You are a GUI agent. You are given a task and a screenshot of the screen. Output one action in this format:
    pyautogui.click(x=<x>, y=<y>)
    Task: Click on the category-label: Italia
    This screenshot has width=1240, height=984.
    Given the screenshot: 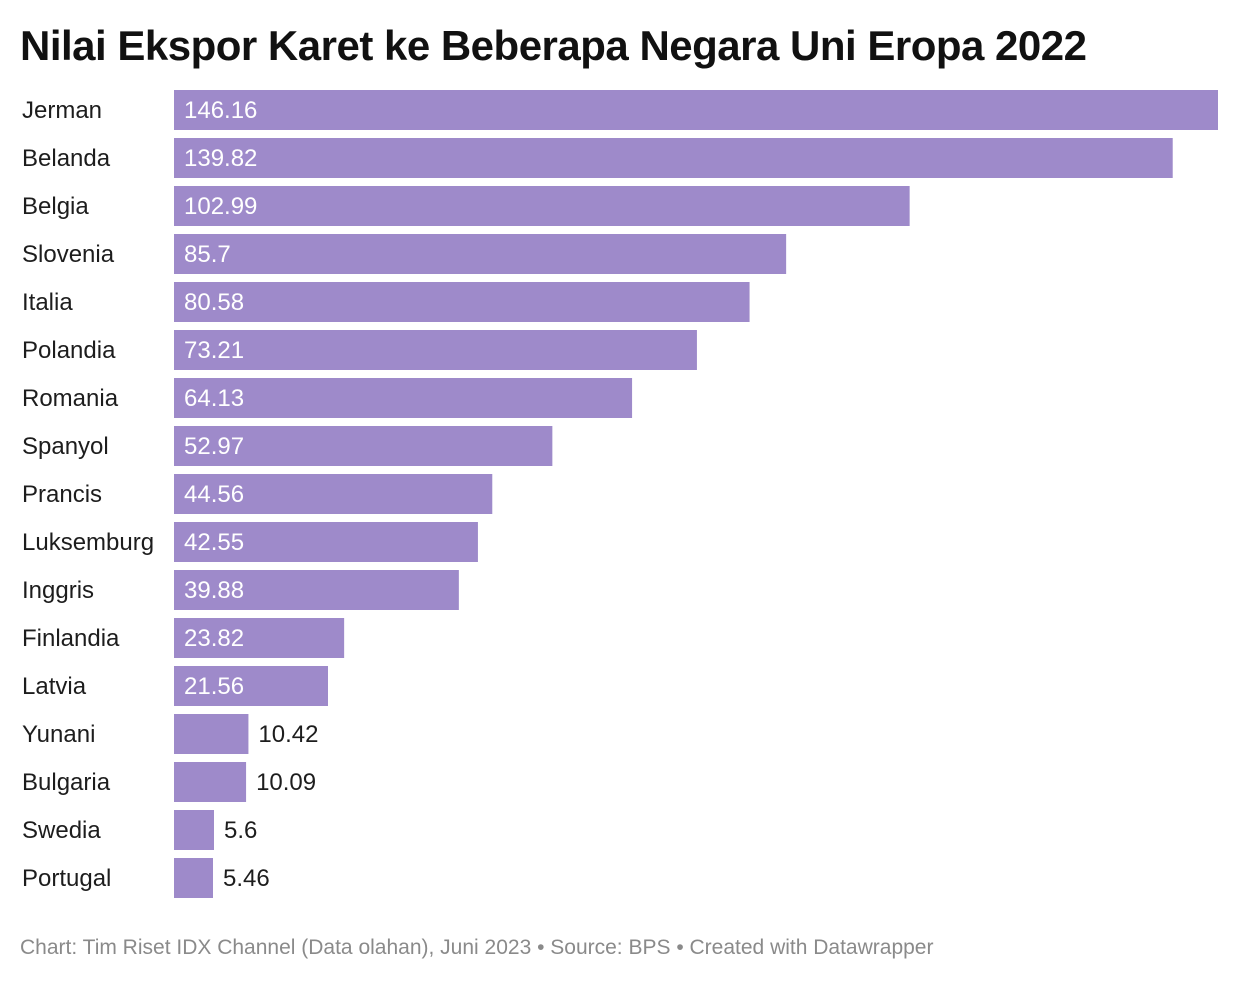 What is the action you would take?
    pyautogui.click(x=47, y=302)
    